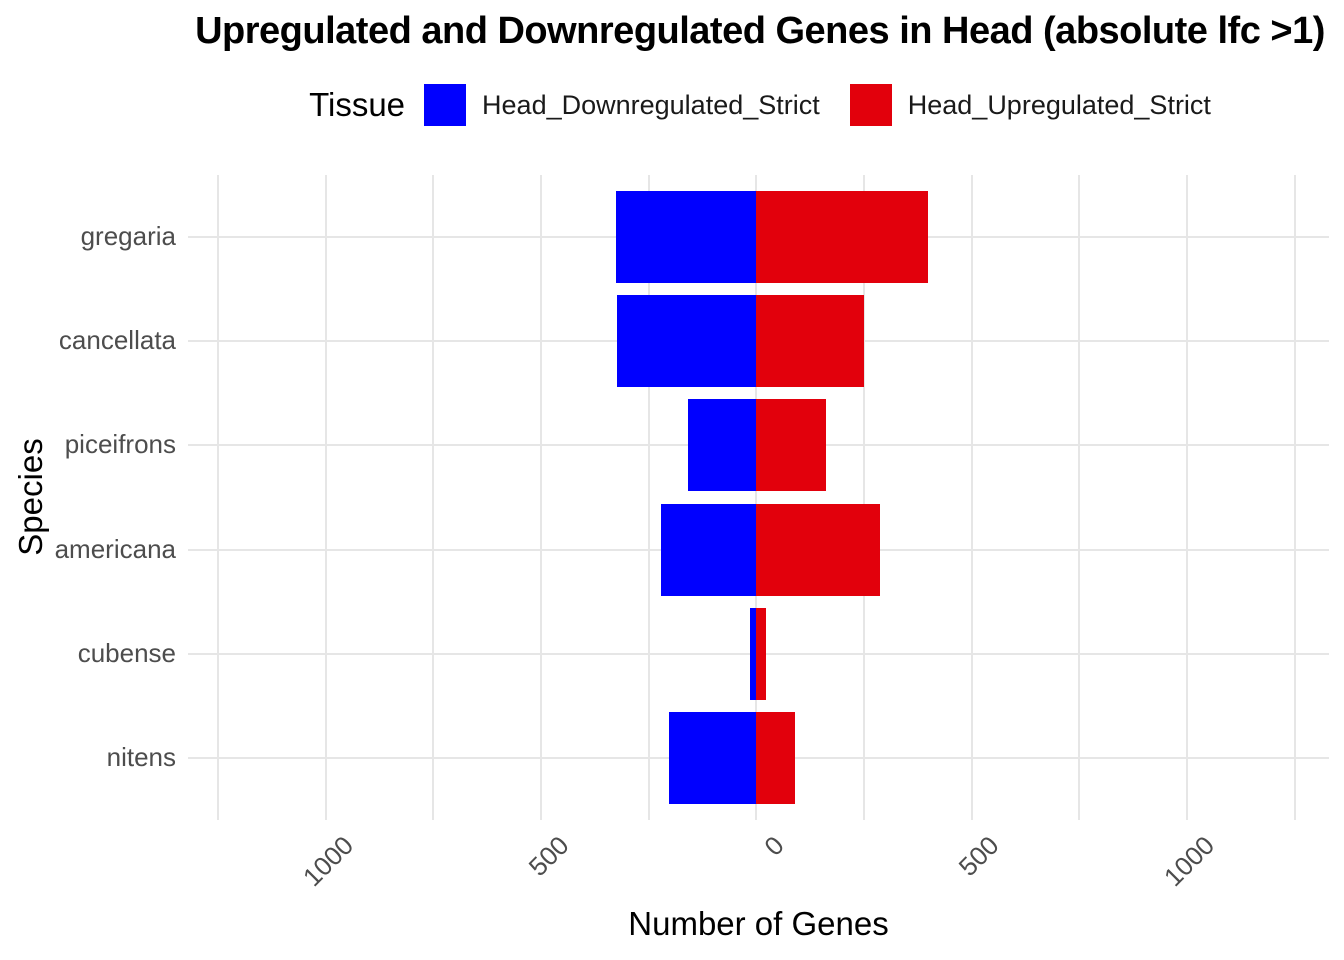 The height and width of the screenshot is (960, 1344). I want to click on legend-item-upregulated: Head_Upregulated_Strict, so click(1030, 105).